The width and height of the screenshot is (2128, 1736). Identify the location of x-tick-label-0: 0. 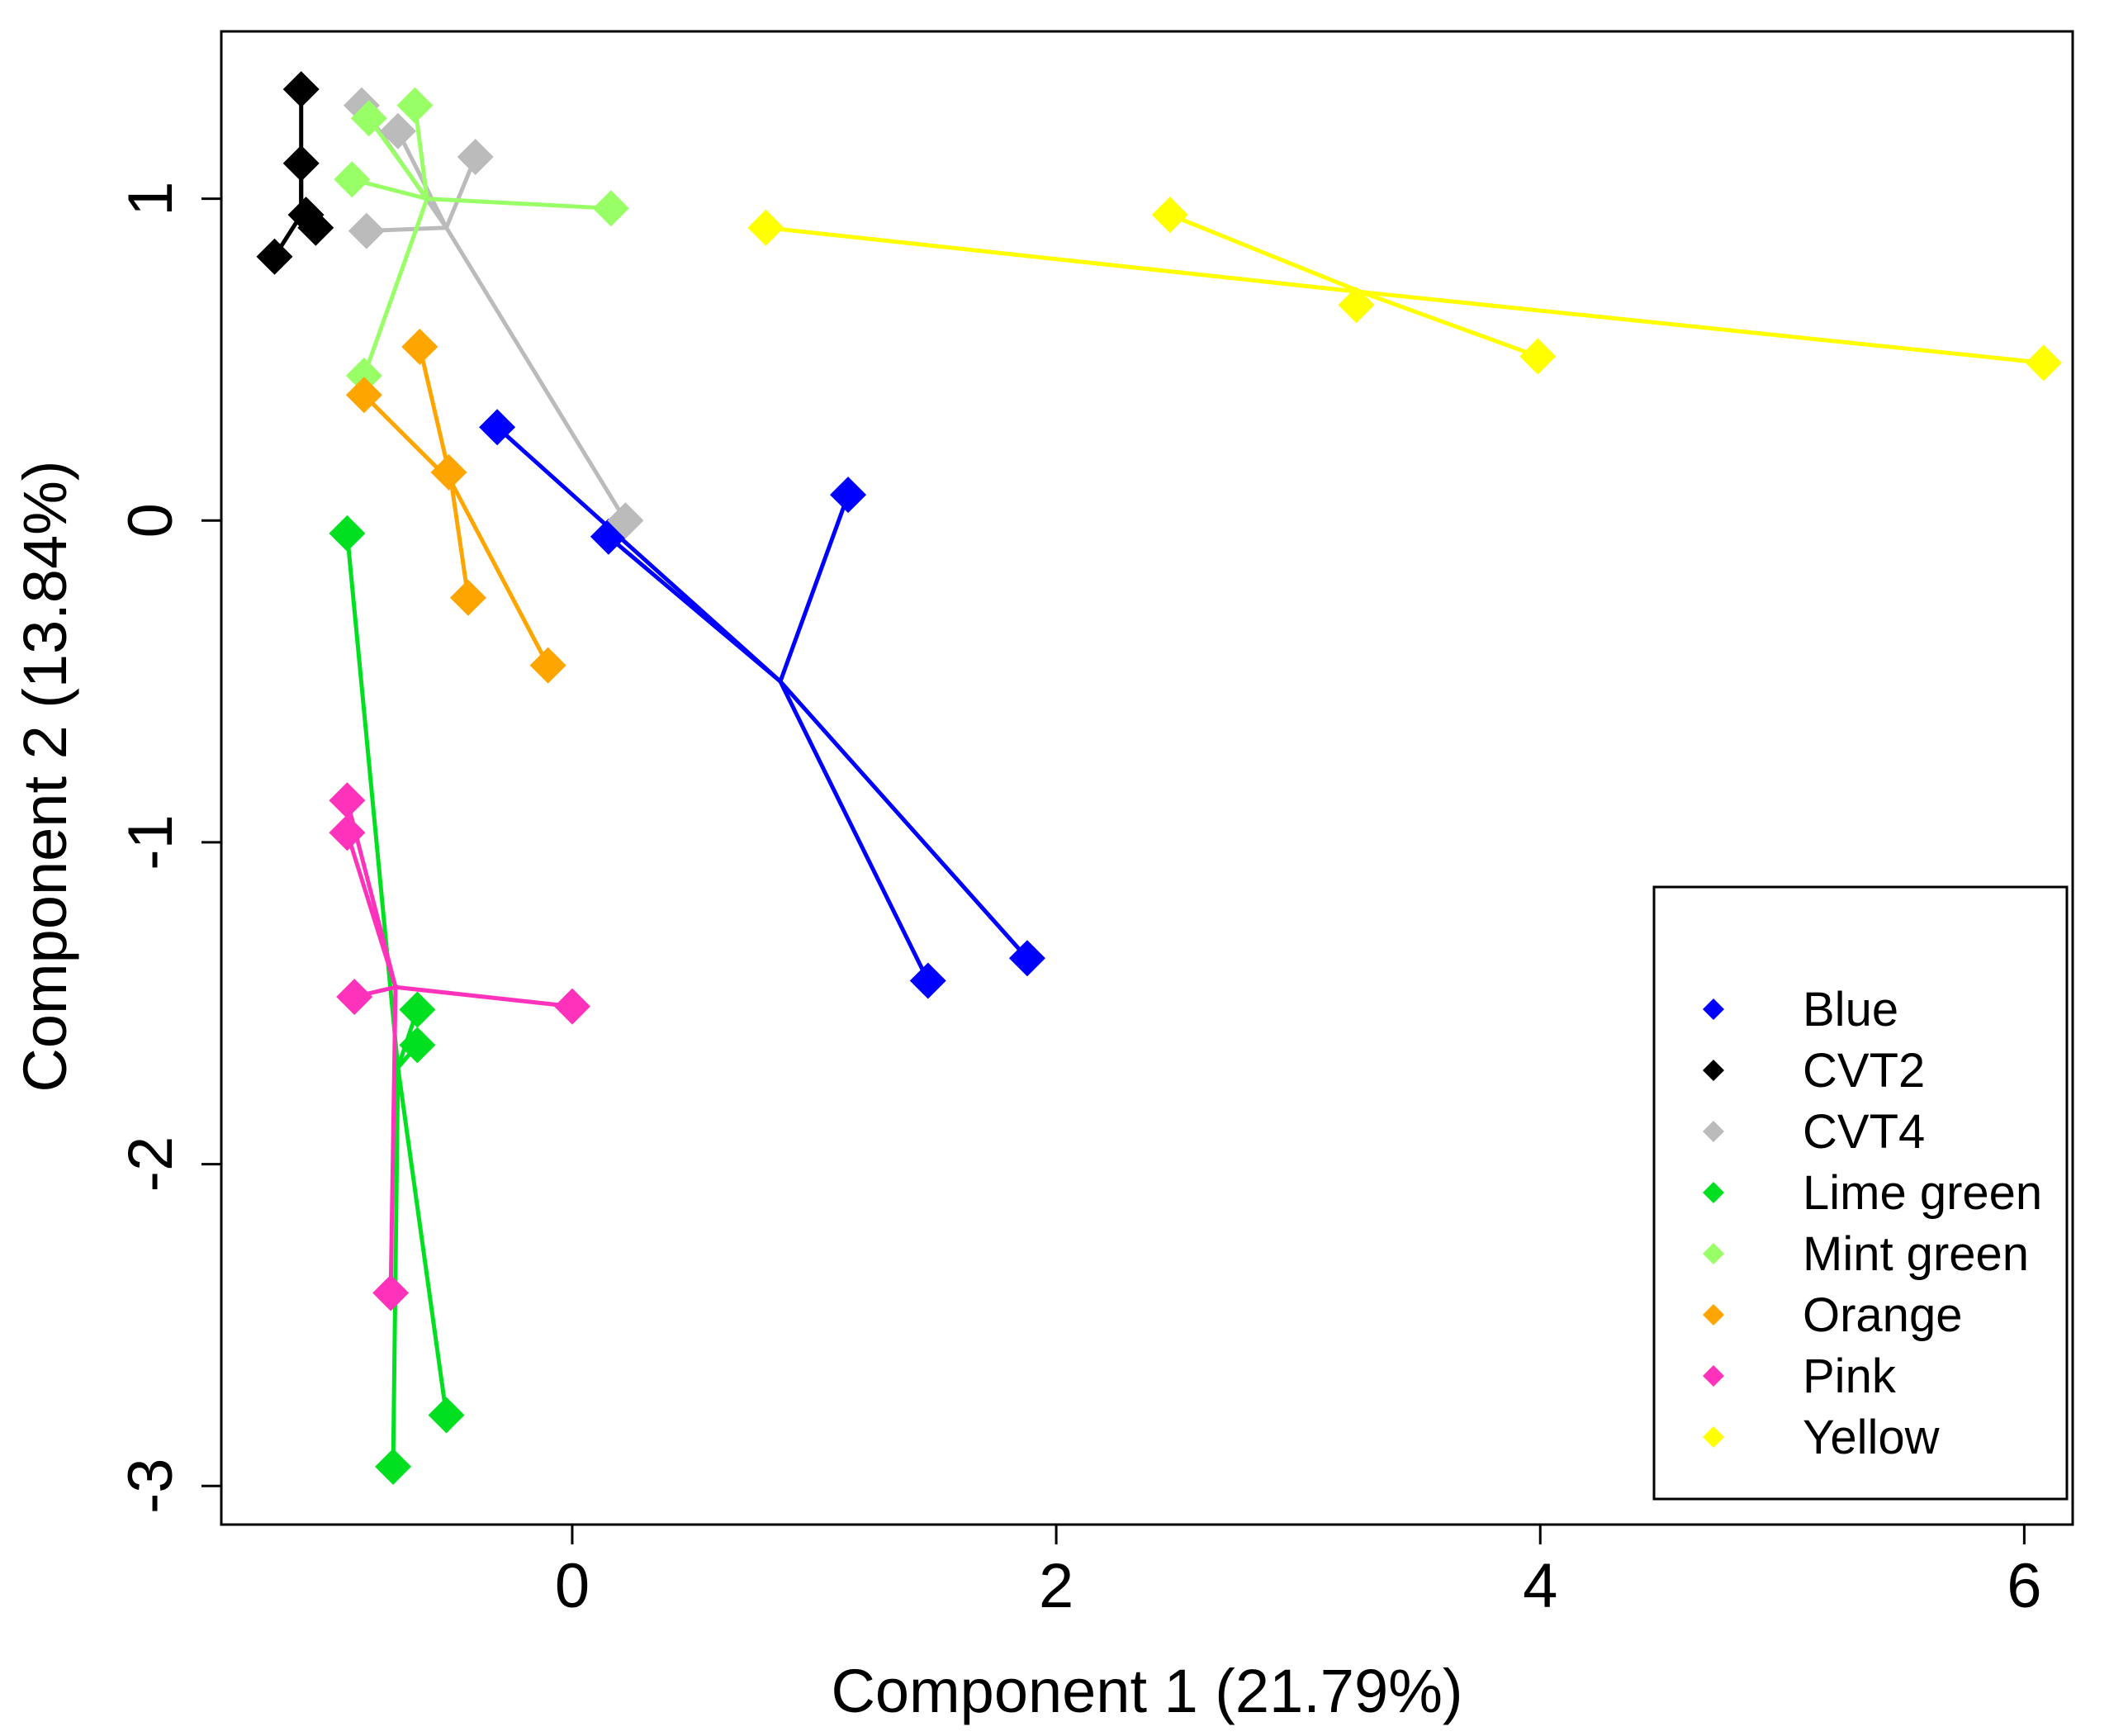
(572, 1586).